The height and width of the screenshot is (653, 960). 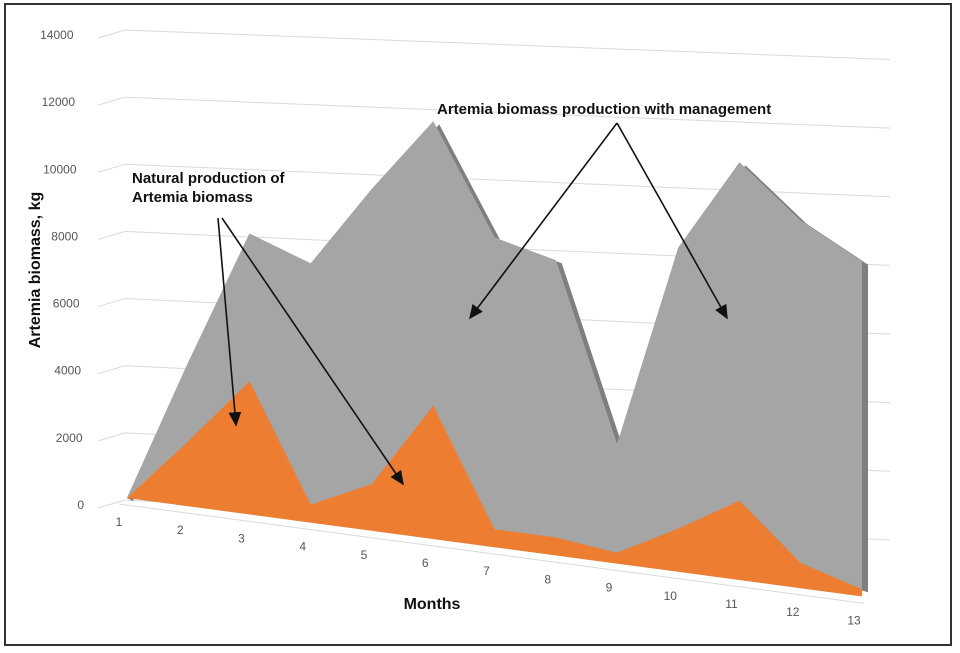 What do you see at coordinates (672, 221) in the screenshot?
I see `arrow-management-right` at bounding box center [672, 221].